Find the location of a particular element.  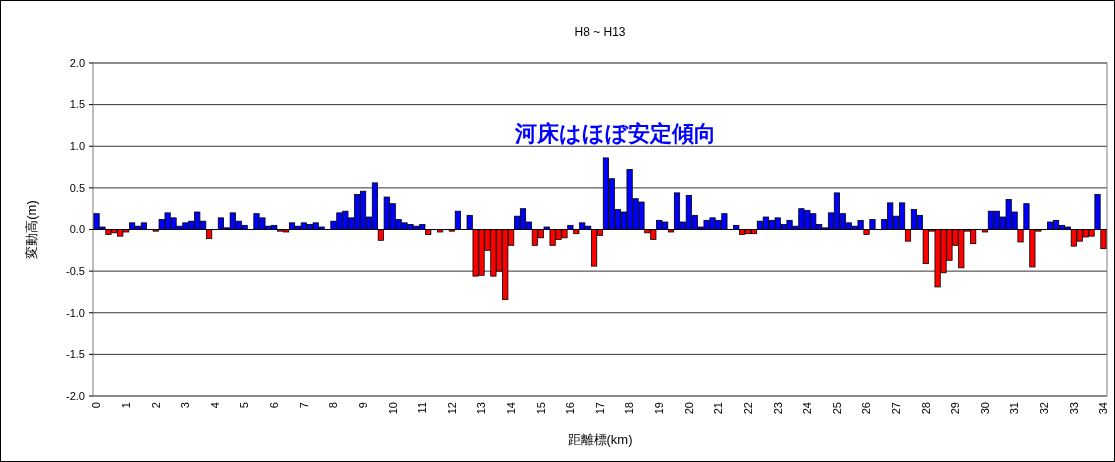

y-tick-label: 0.5 is located at coordinates (77, 187).